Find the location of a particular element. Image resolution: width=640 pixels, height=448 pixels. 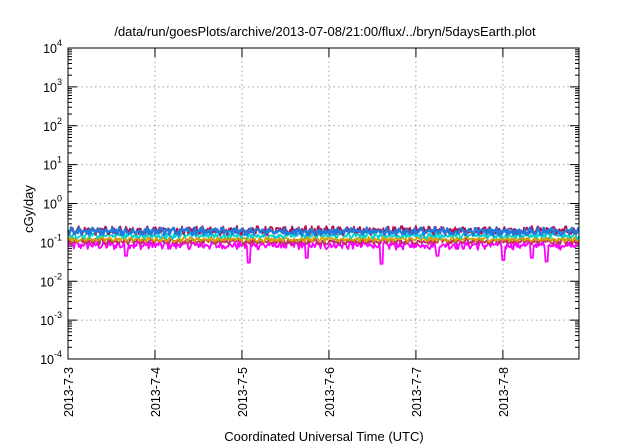

y-tick-label: 10³ is located at coordinates (52, 86).